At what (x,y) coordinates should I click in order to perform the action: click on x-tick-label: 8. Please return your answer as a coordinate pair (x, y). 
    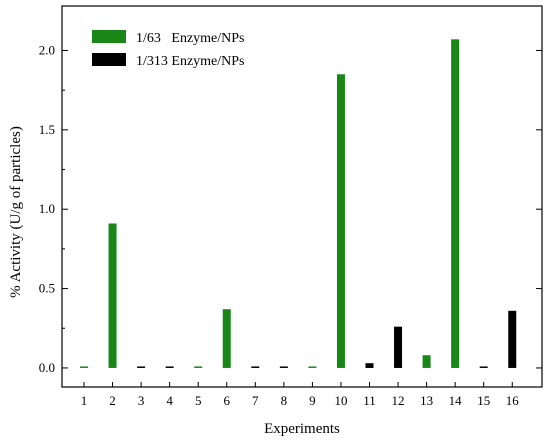
    Looking at the image, I should click on (284, 400).